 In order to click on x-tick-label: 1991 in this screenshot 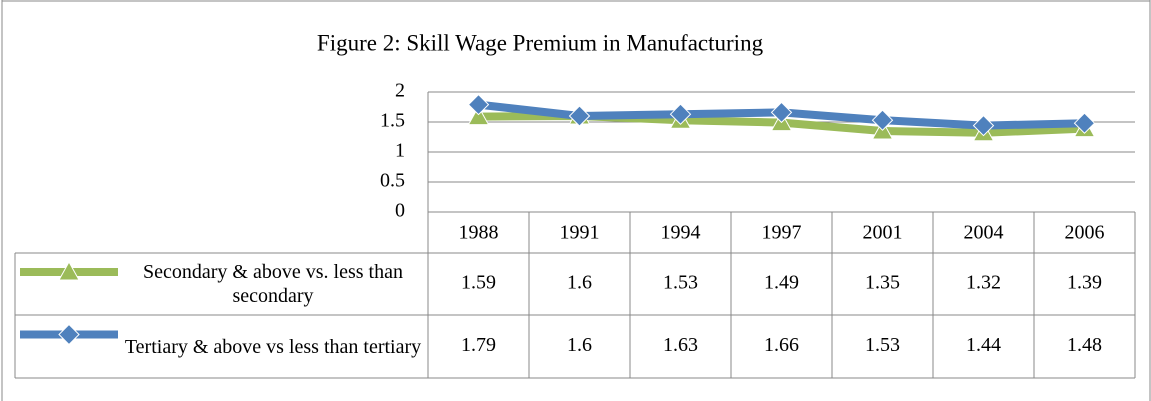, I will do `click(580, 233)`.